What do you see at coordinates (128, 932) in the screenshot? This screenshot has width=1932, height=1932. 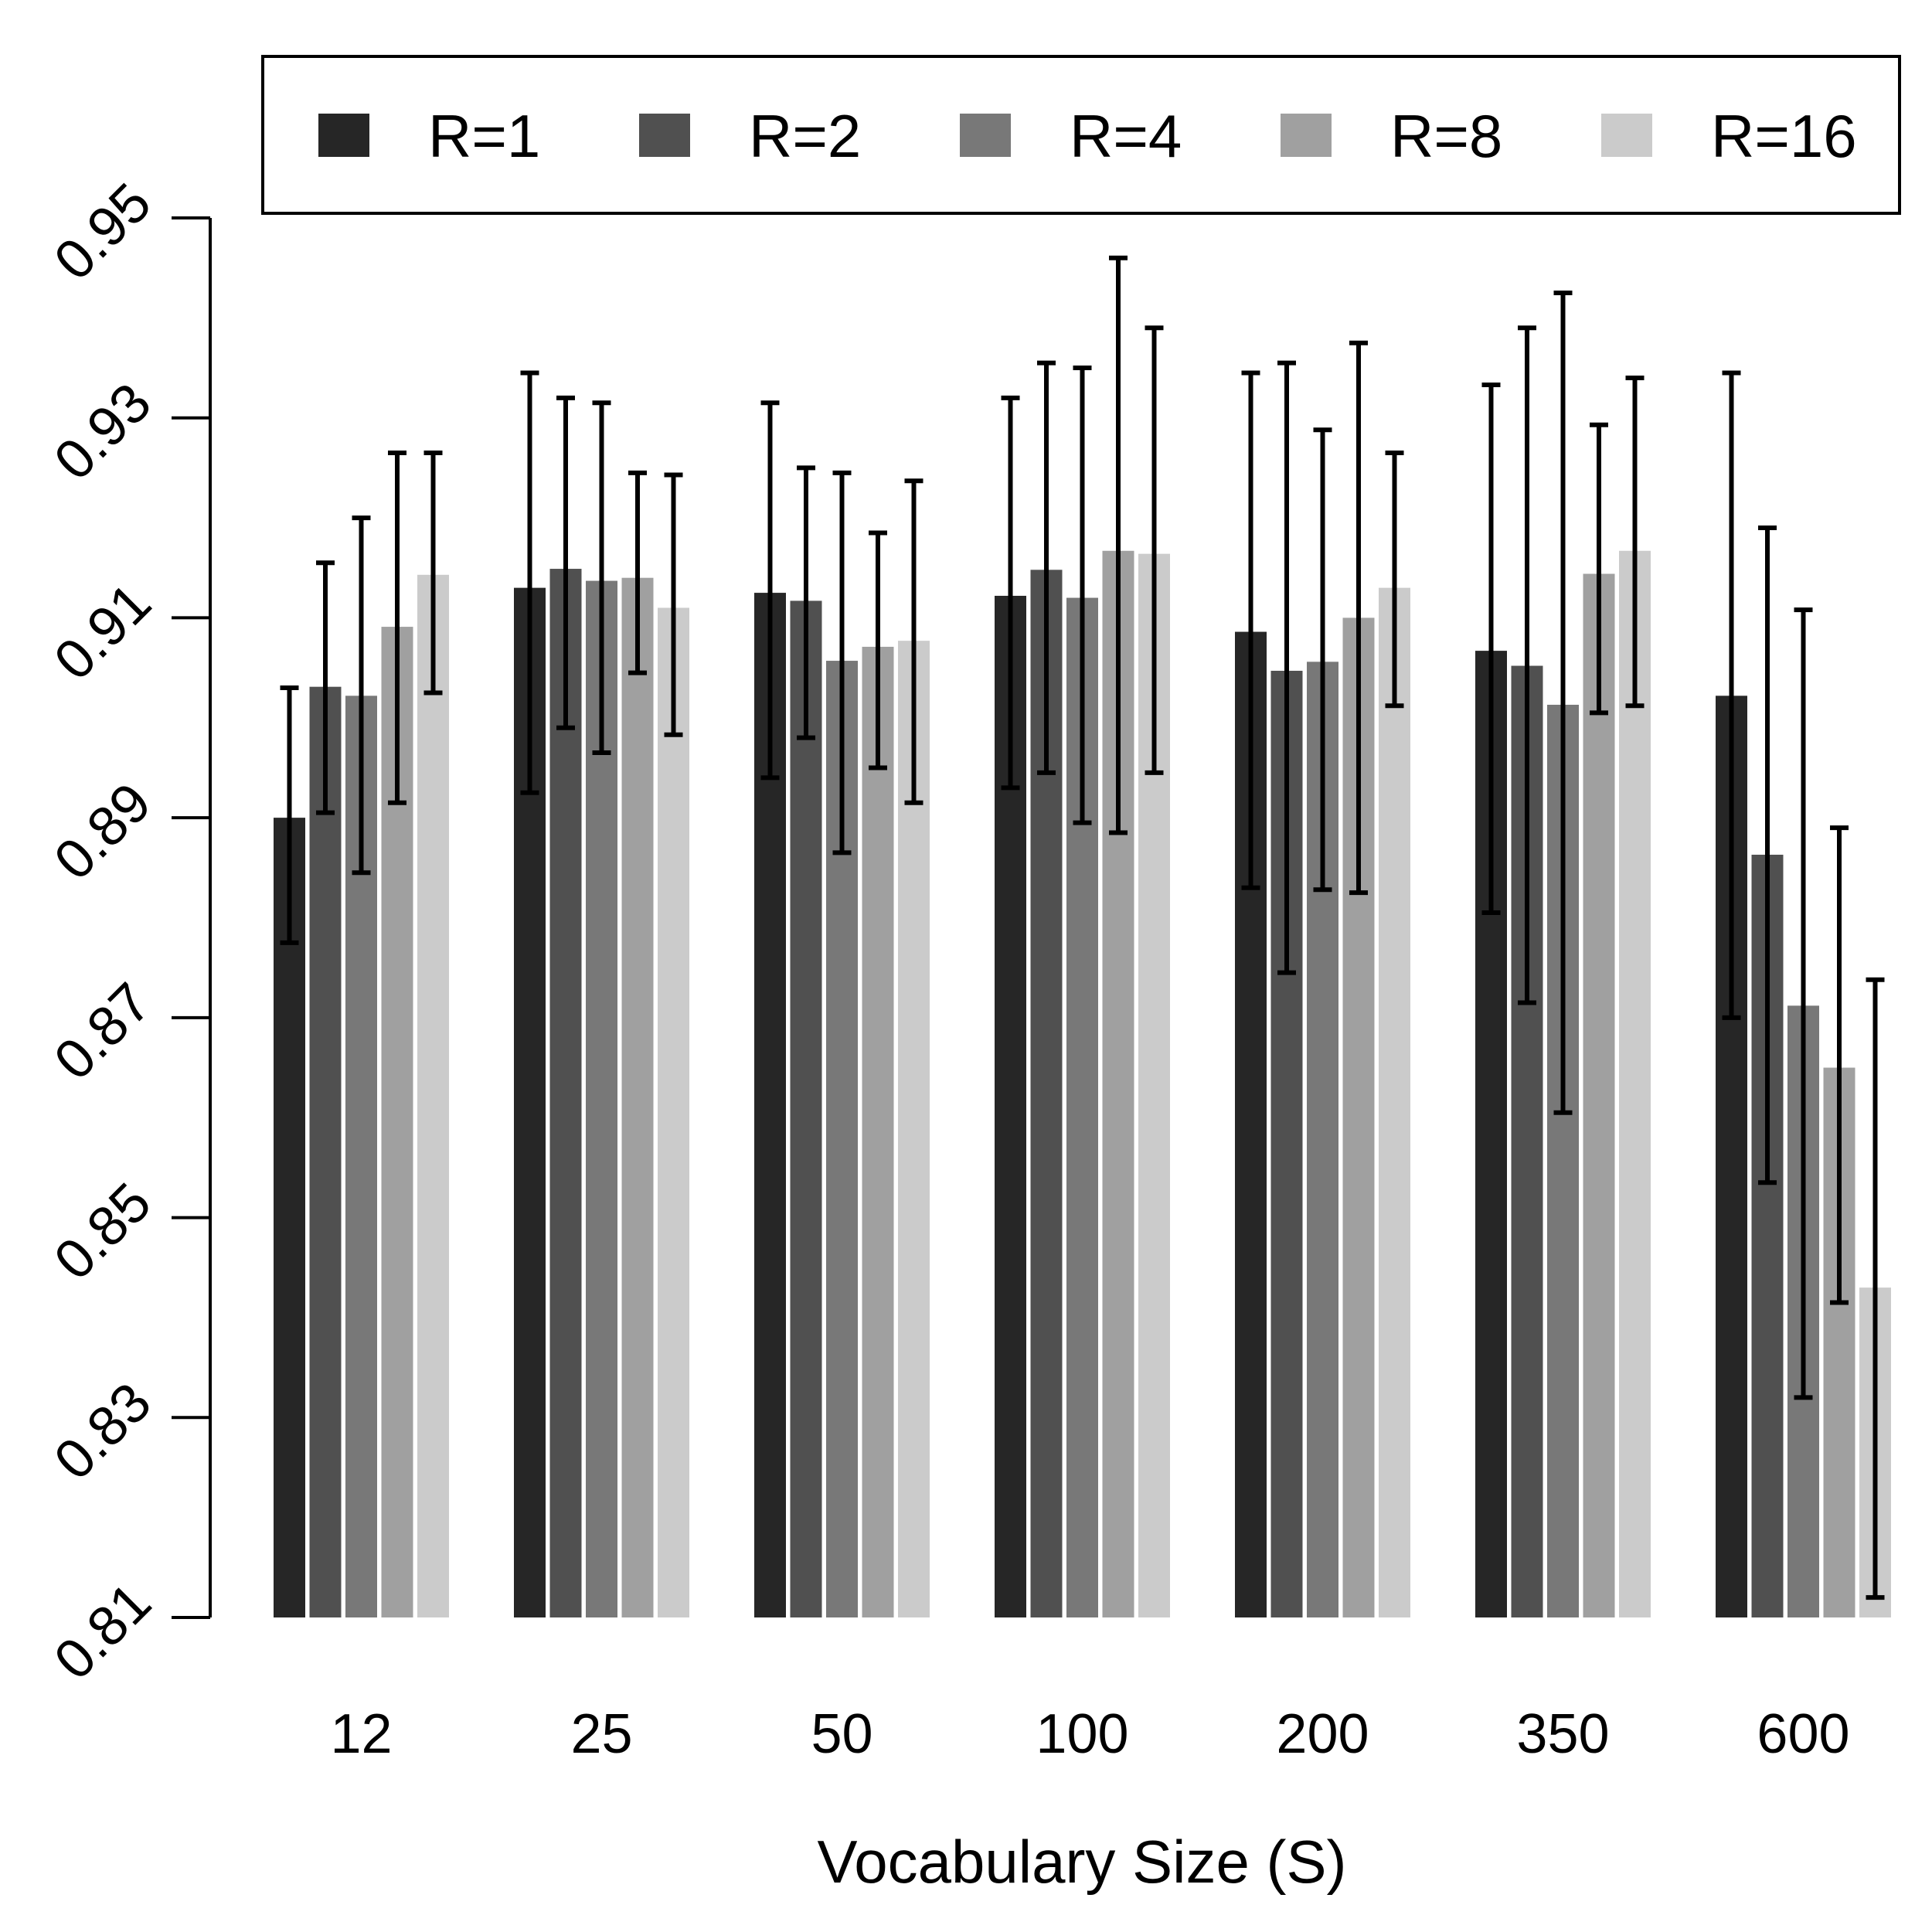 I see `y-axis: 0.81 0.83 0.85 0.87 0.89 0.91 0.93 0.95` at bounding box center [128, 932].